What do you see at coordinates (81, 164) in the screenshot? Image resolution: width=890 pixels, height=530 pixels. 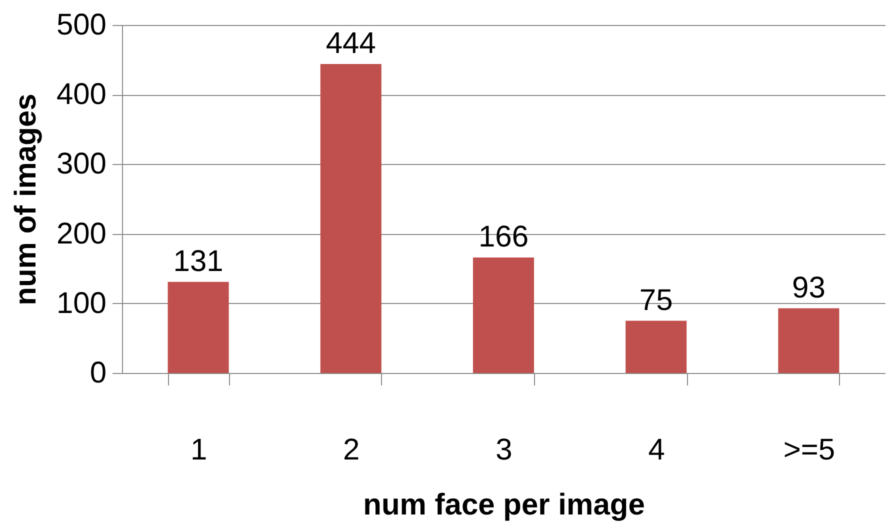 I see `y-tick-label: 300` at bounding box center [81, 164].